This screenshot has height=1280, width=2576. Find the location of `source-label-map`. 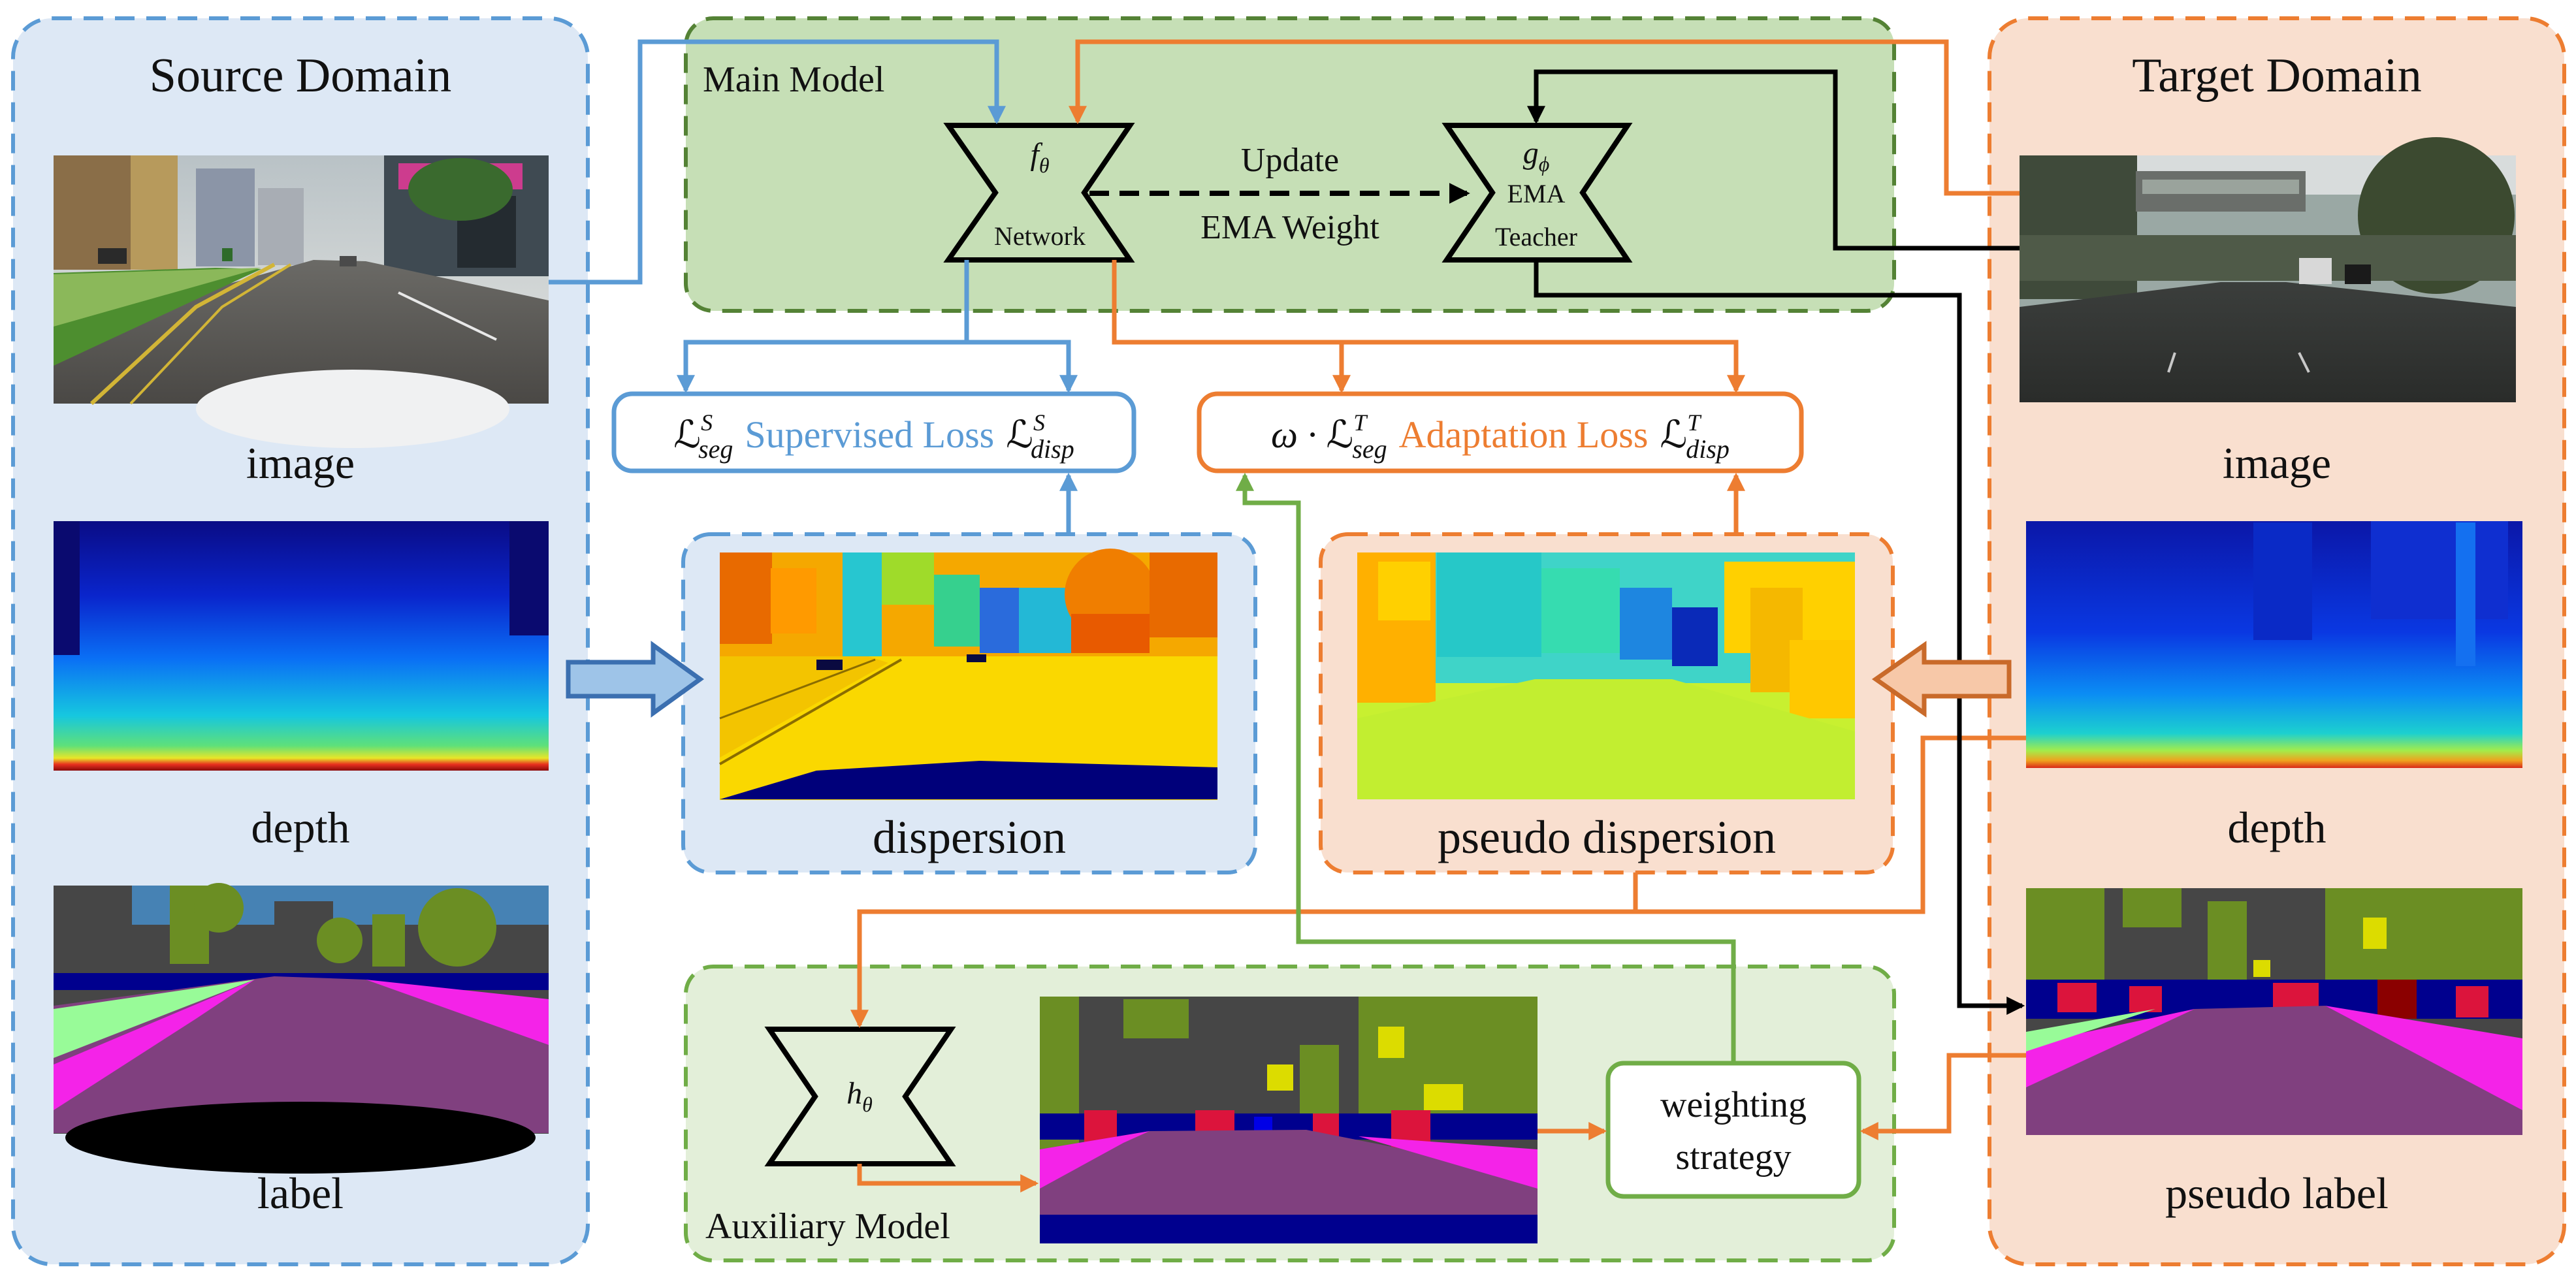

source-label-map is located at coordinates (301, 1028).